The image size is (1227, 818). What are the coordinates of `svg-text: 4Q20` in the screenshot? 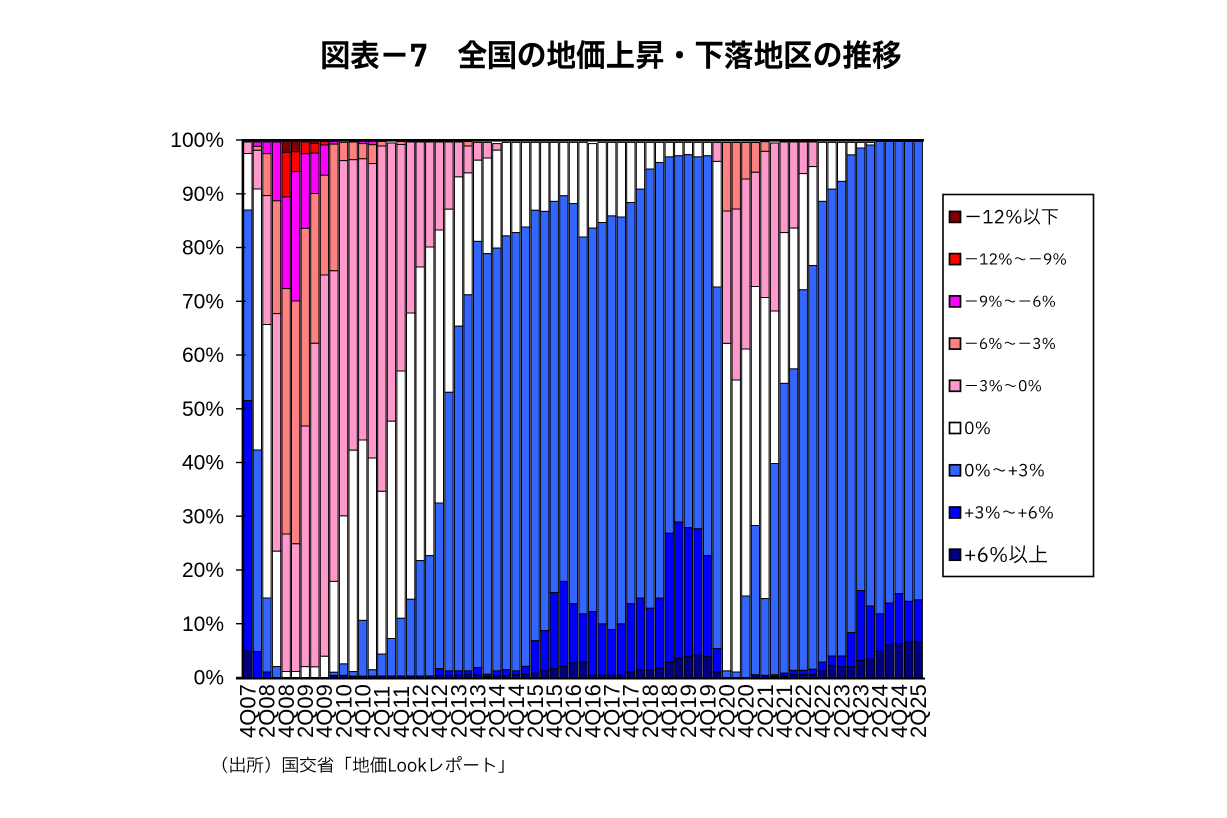 It's located at (746, 711).